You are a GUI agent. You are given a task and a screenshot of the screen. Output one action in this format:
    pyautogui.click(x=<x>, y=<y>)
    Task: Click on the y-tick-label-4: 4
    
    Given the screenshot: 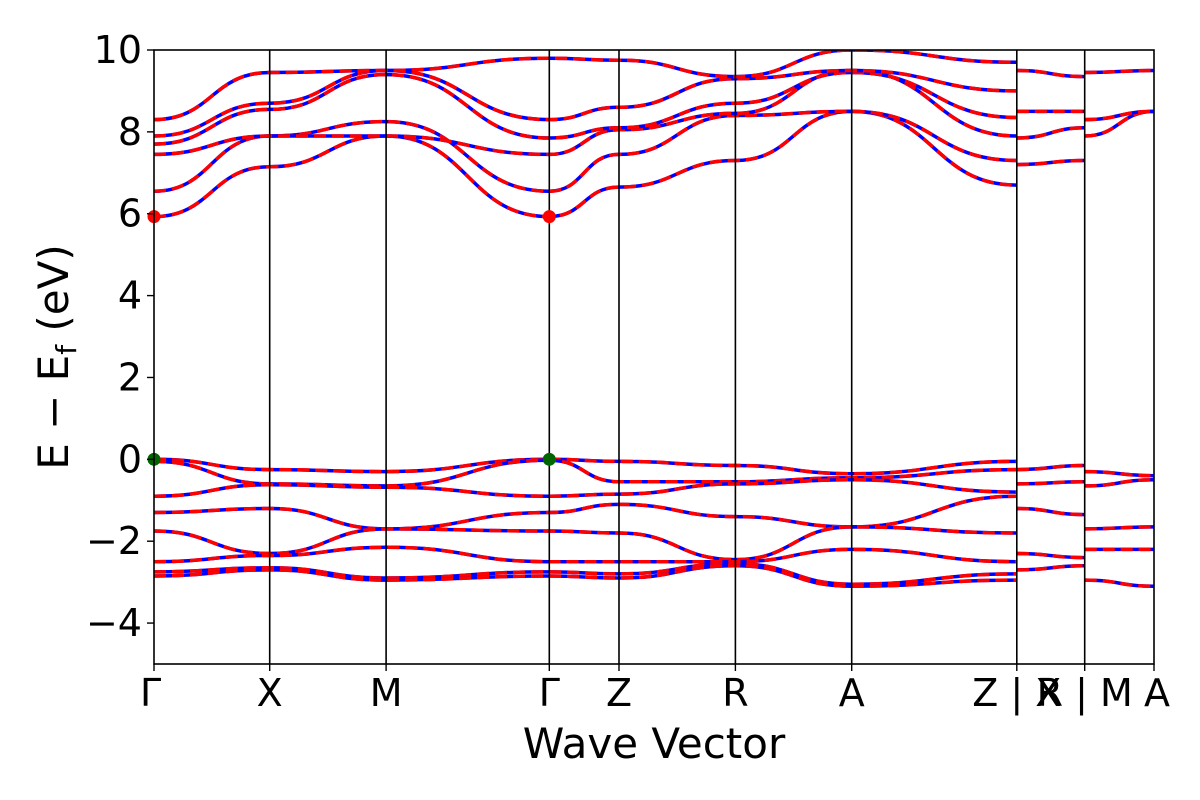 What is the action you would take?
    pyautogui.click(x=130, y=296)
    